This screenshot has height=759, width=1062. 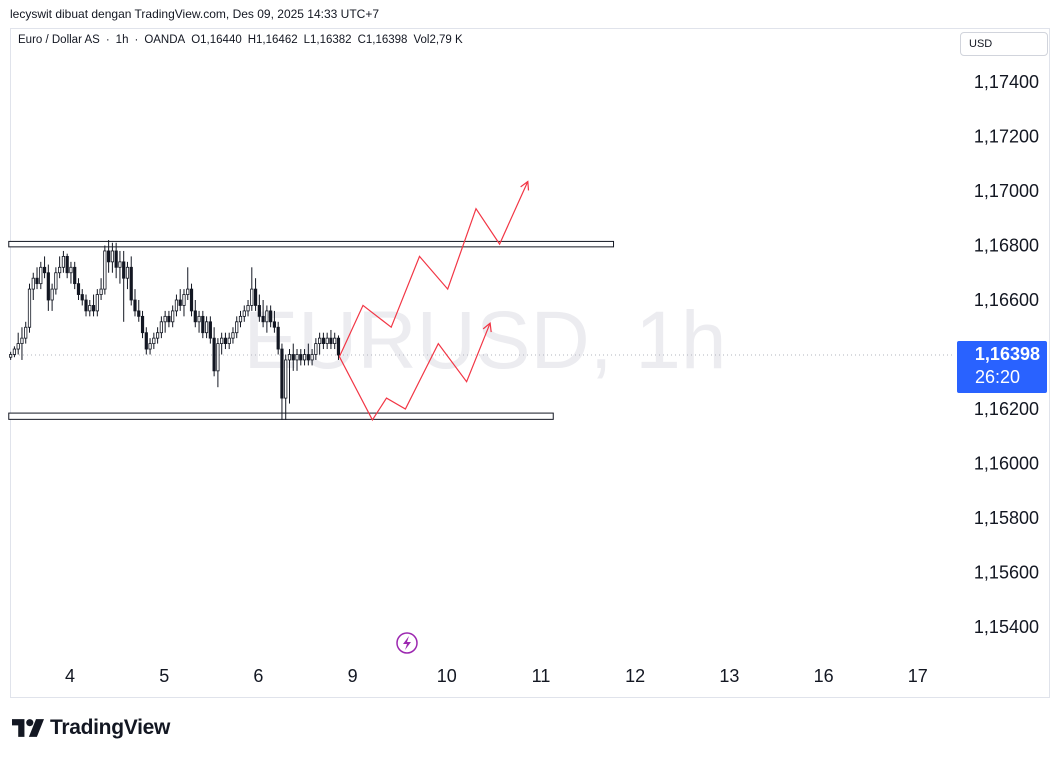 I want to click on projection-upper-path, so click(x=433, y=269).